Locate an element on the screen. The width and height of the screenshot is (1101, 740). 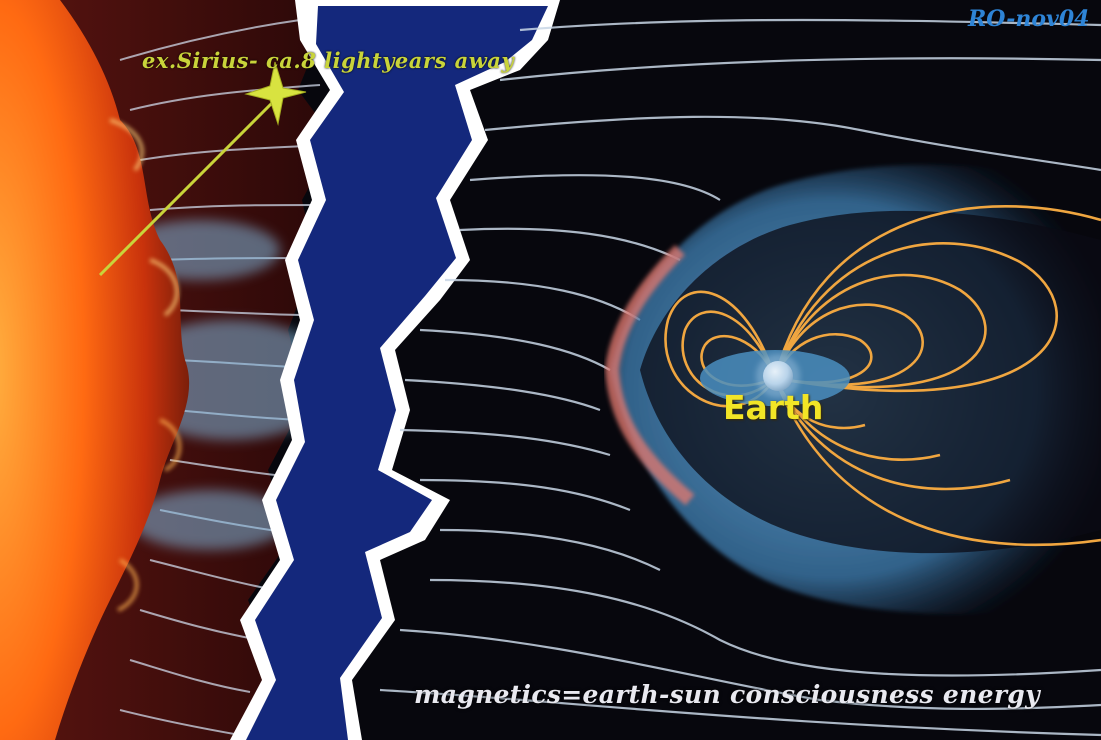
sirius-pointer-line is located at coordinates (187, 187).